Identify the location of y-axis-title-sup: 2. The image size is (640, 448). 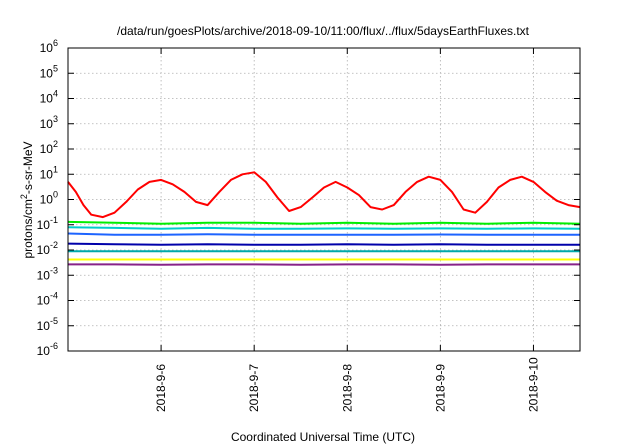
(24, 196).